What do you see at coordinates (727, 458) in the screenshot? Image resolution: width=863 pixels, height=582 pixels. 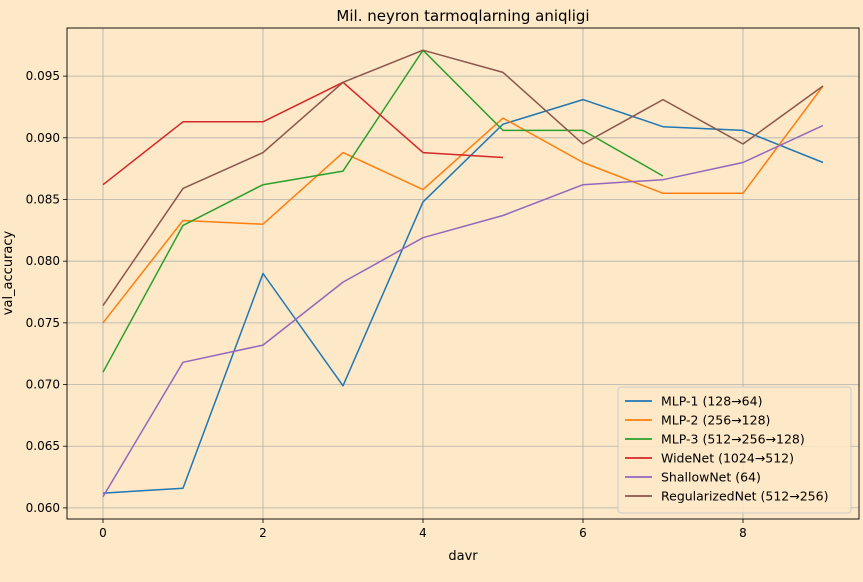 I see `legend-label: WideNet (1024→512)` at bounding box center [727, 458].